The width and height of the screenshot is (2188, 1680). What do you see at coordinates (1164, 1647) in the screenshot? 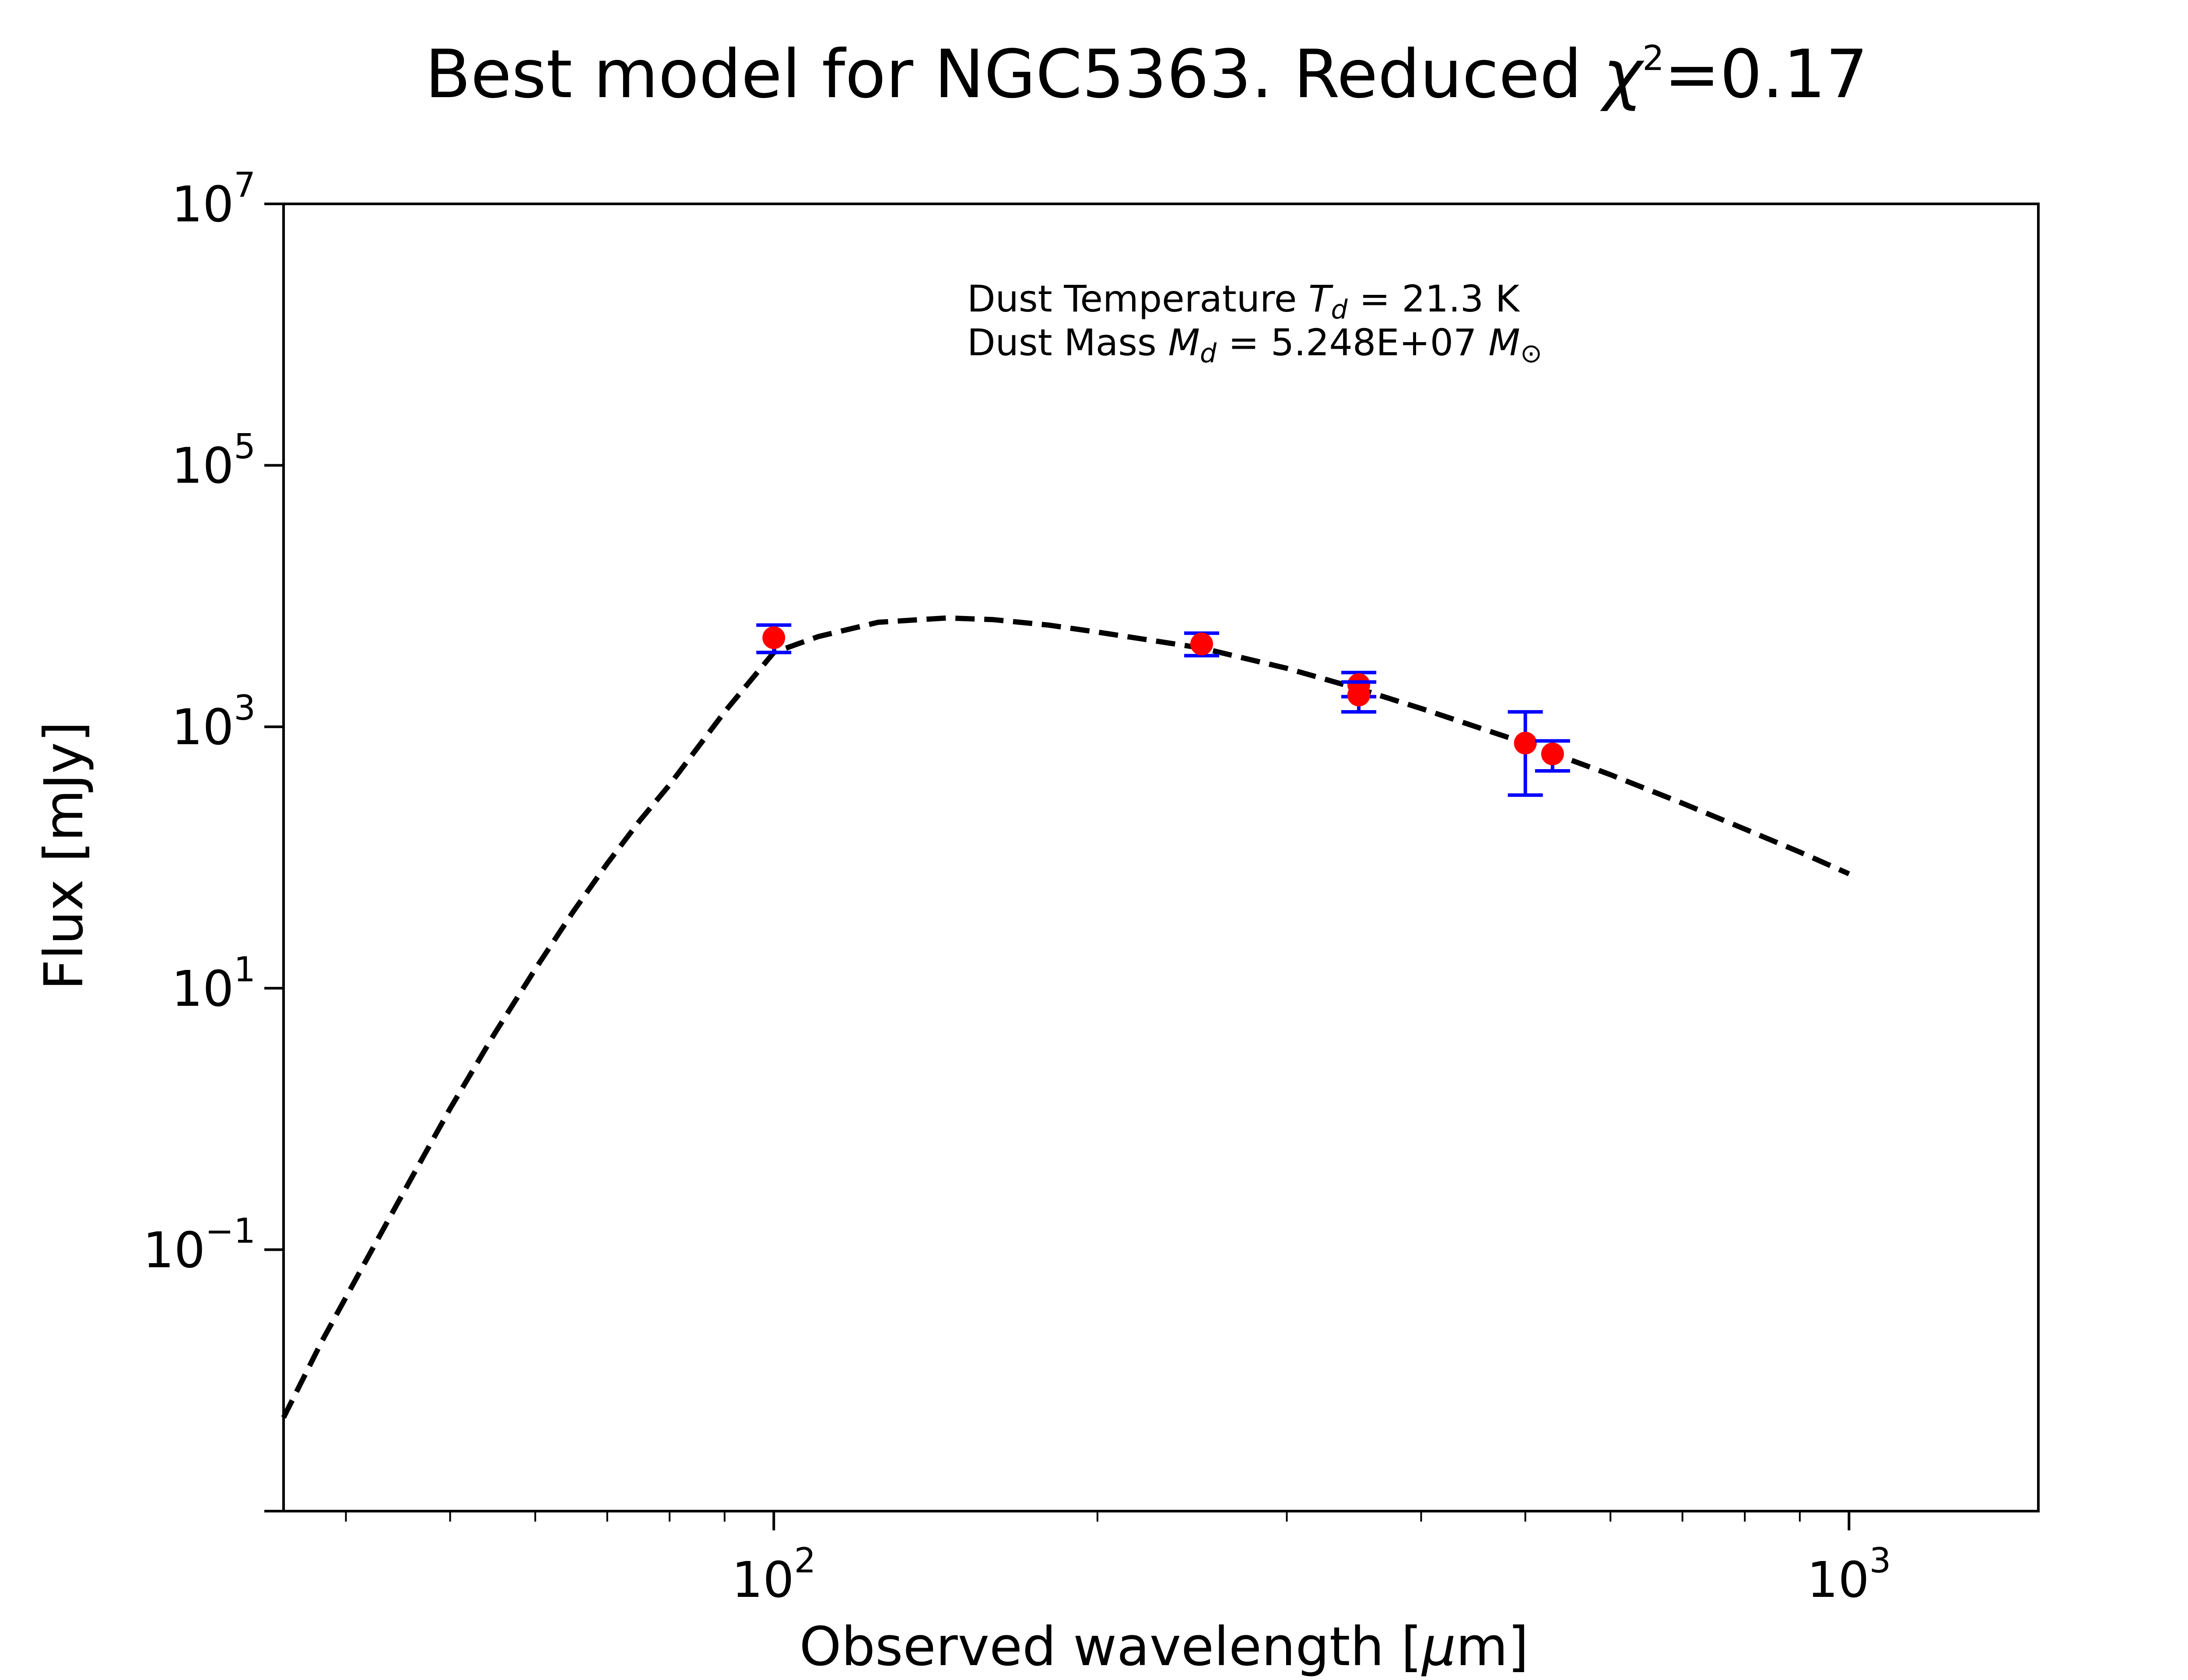
I see `x-axis-label: Observed wavelength [μm]` at bounding box center [1164, 1647].